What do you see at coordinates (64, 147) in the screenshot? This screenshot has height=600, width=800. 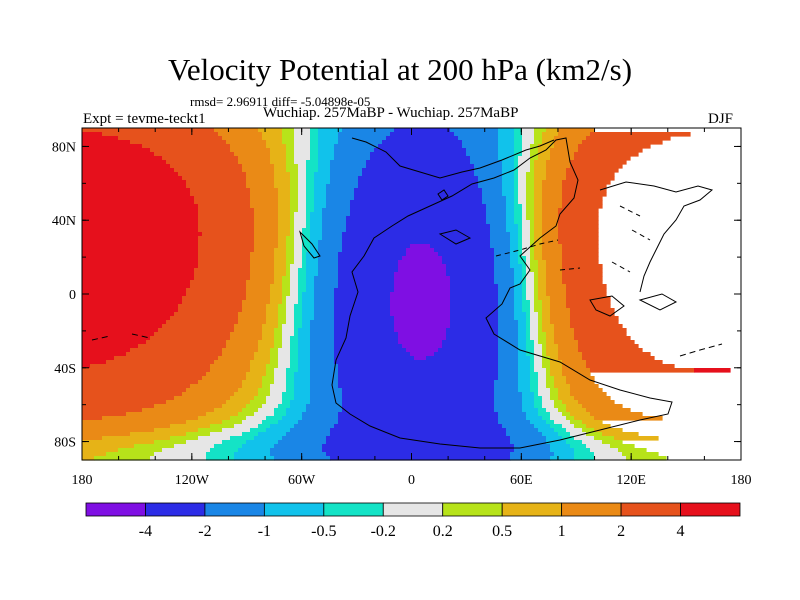 I see `y-tick-label: 80N` at bounding box center [64, 147].